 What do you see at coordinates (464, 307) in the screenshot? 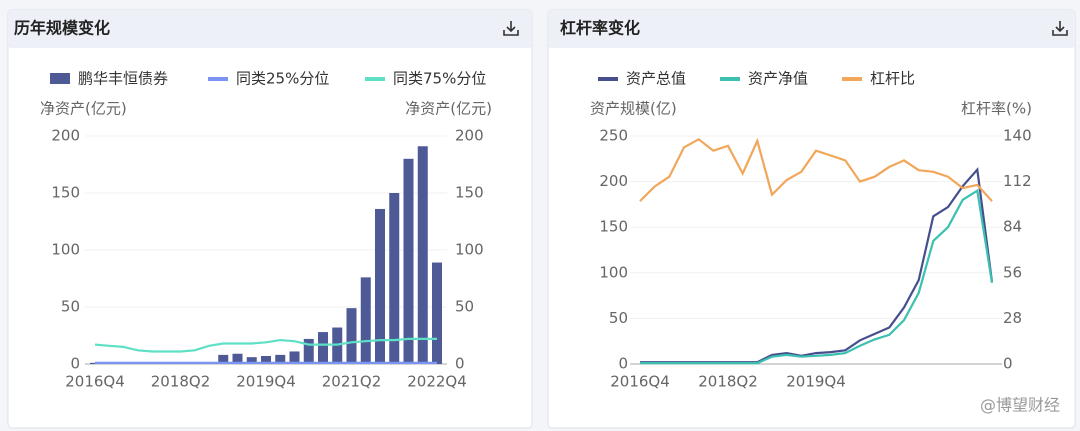
I see `y2-tick-label: 50` at bounding box center [464, 307].